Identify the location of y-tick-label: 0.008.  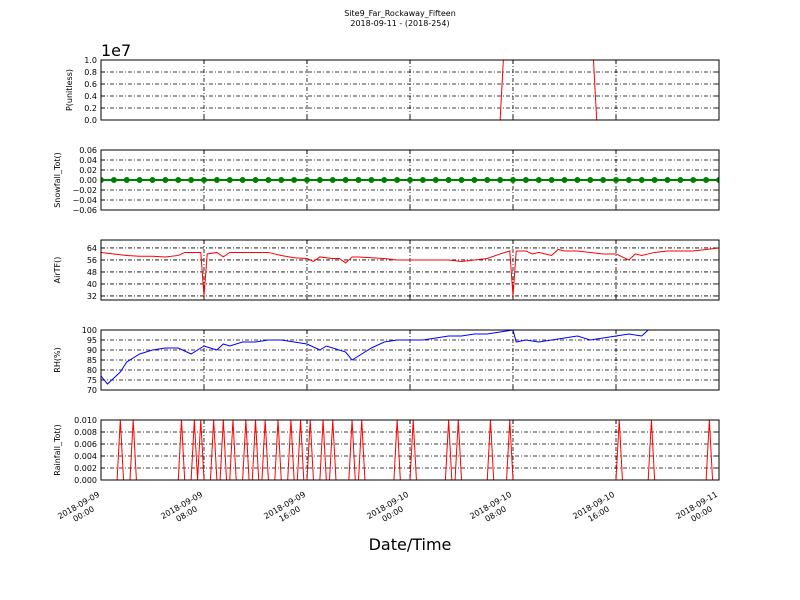
(85, 432).